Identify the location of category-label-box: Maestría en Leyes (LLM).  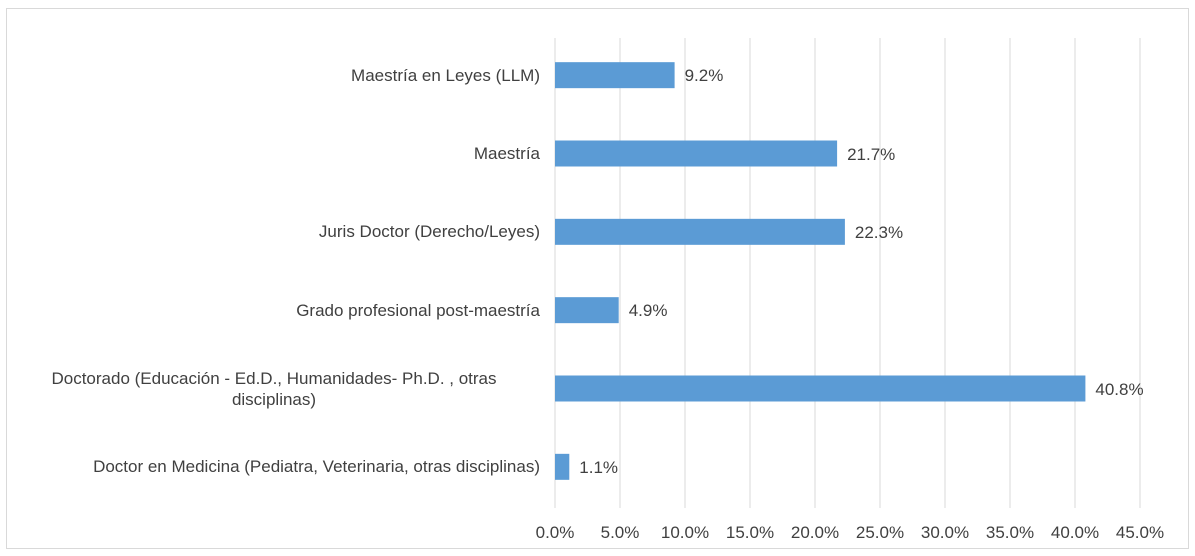
(270, 75).